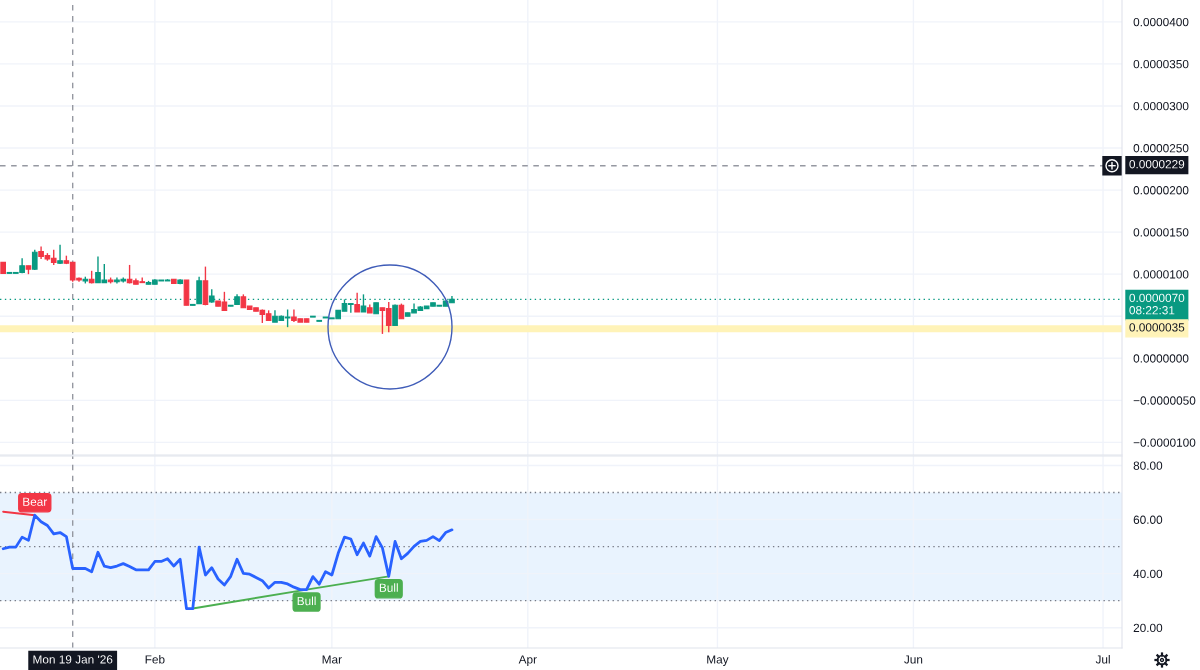  What do you see at coordinates (1157, 164) in the screenshot?
I see `ref-line-label: 0.0000229` at bounding box center [1157, 164].